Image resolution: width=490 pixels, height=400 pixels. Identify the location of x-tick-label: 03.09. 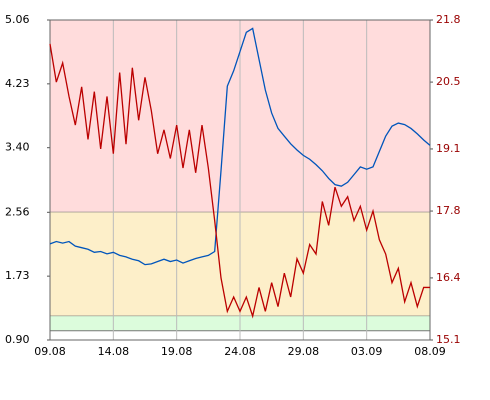
(367, 351).